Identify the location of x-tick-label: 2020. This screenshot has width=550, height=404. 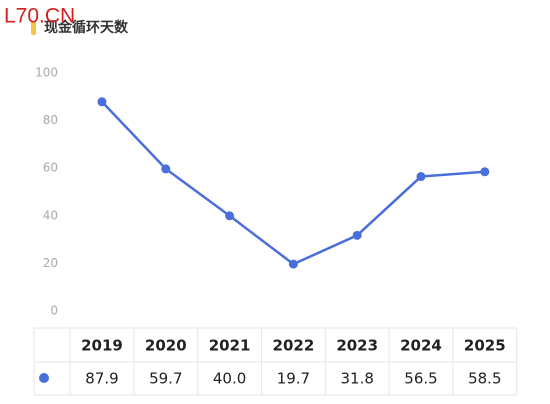
(166, 346).